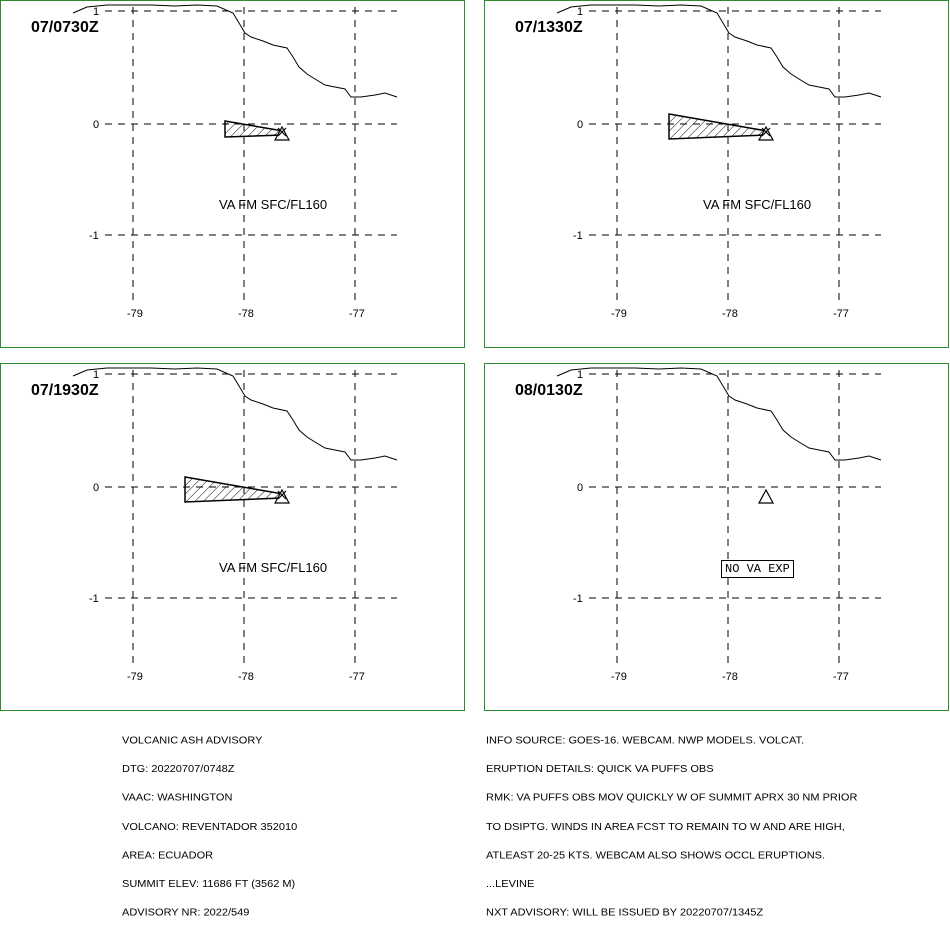 The height and width of the screenshot is (927, 950). What do you see at coordinates (168, 855) in the screenshot?
I see `advisory-line: AREA: ECUADOR` at bounding box center [168, 855].